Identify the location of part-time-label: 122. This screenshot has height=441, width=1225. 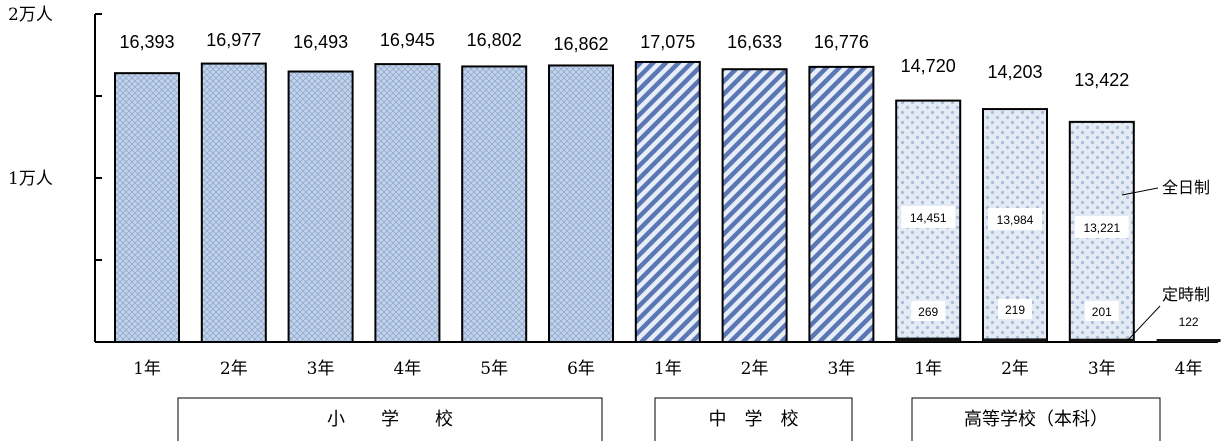
(1189, 322).